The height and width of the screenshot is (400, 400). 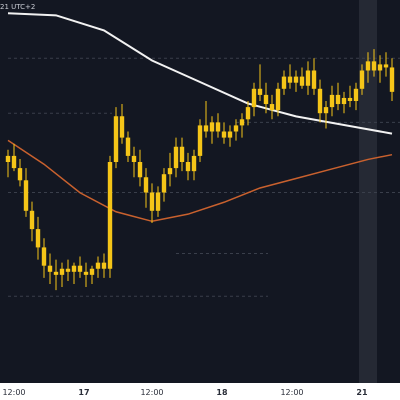 I want to click on x-tick-label: 21, so click(x=362, y=392).